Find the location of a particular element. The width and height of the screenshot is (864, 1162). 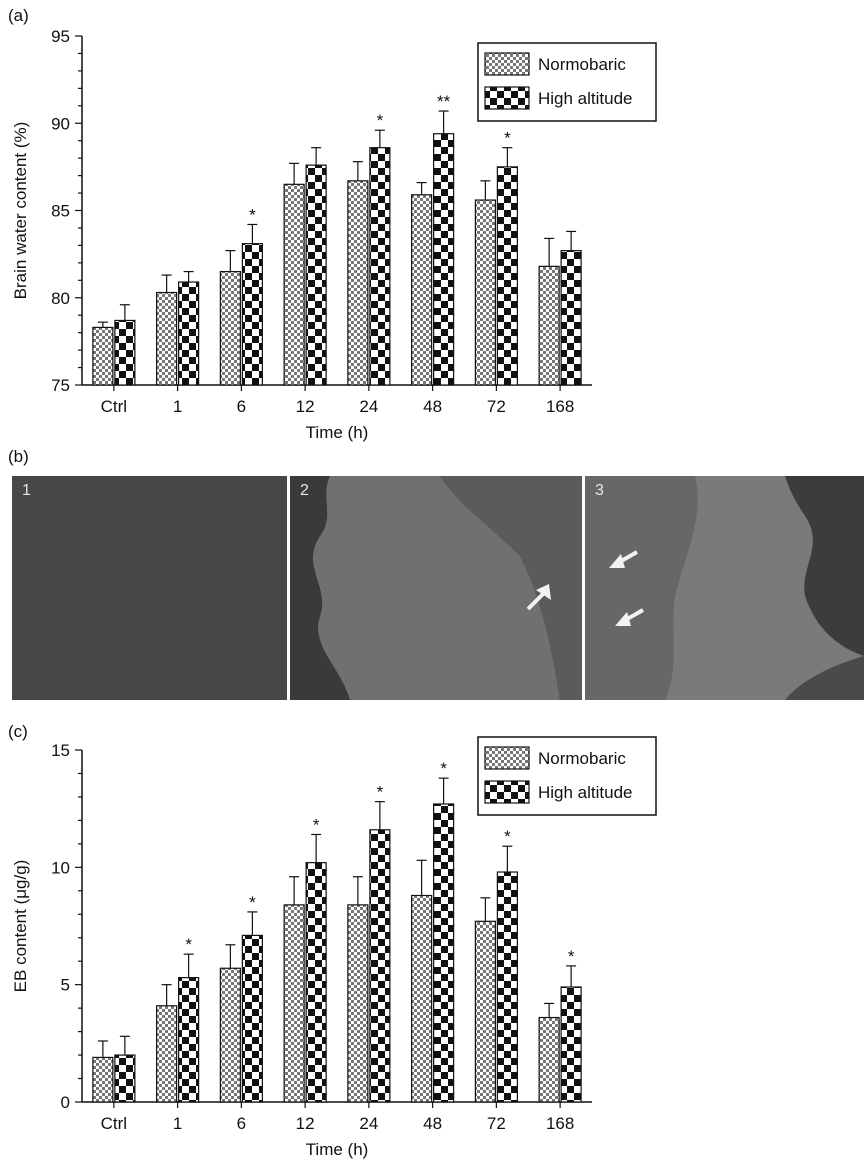

micrograph-1-image is located at coordinates (149, 588).